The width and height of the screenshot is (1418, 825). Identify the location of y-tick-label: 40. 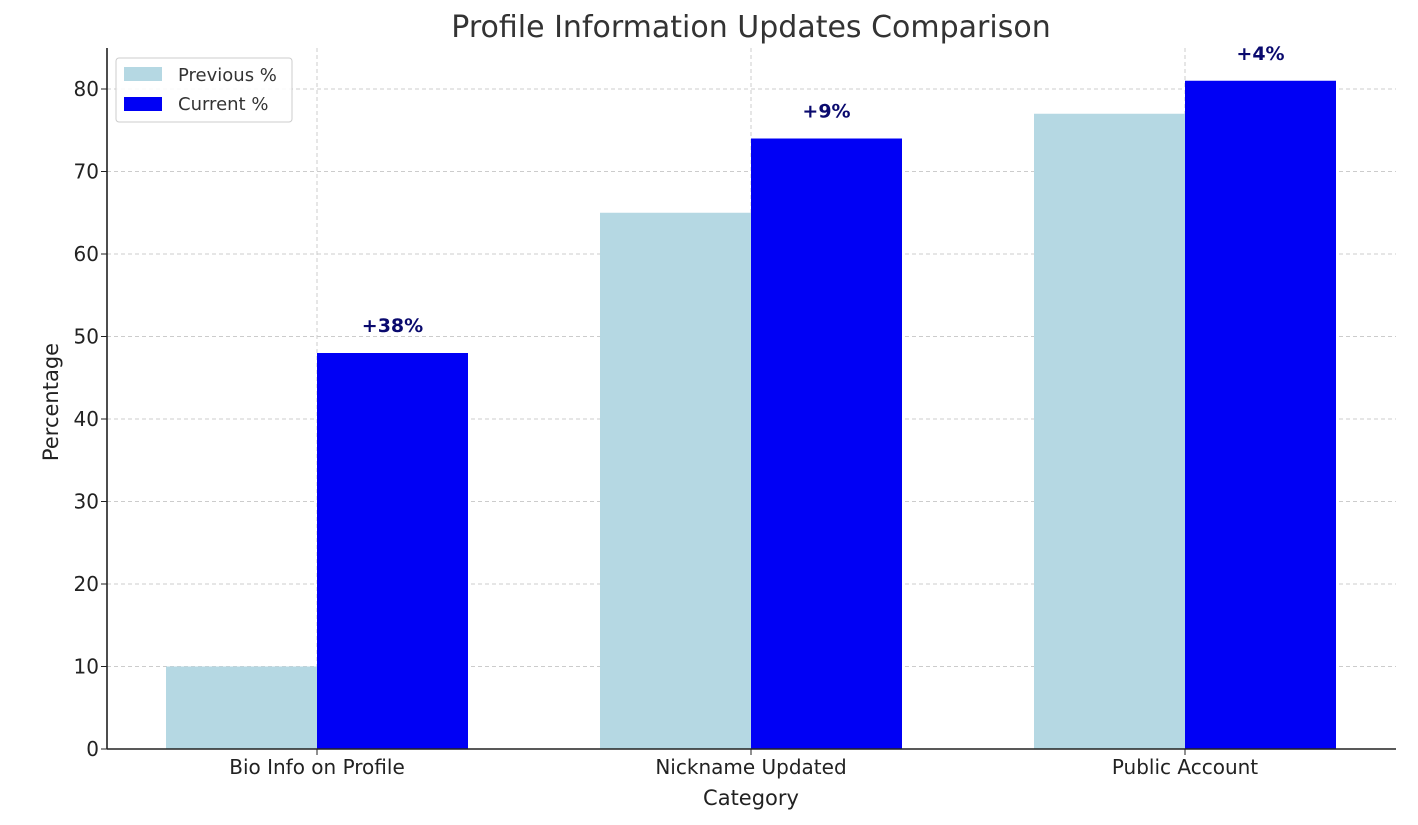
(86, 419).